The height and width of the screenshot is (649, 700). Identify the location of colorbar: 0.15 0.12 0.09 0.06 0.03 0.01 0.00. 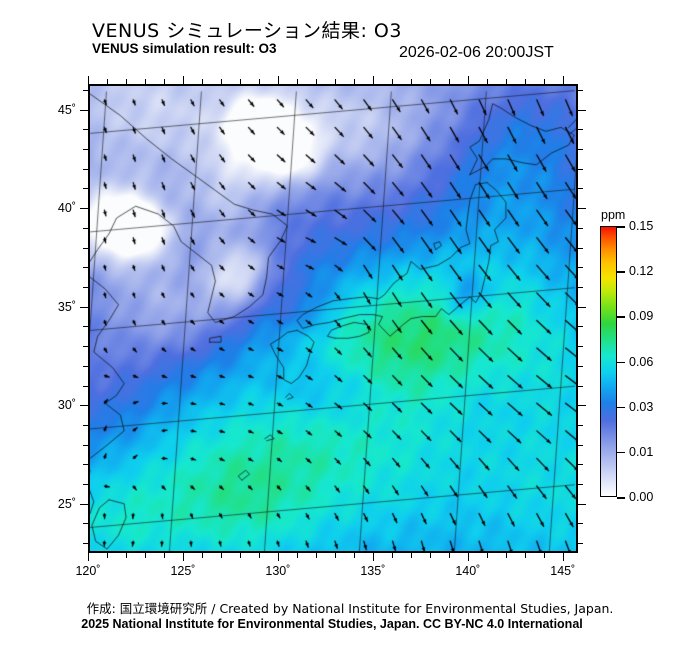
(626, 361).